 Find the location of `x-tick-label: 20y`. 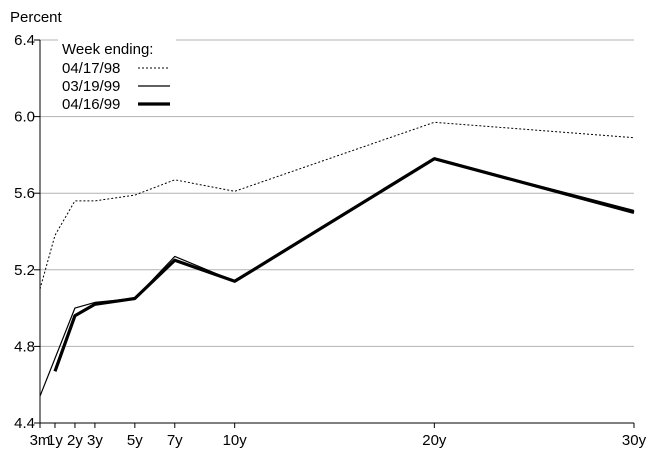

x-tick-label: 20y is located at coordinates (434, 440).